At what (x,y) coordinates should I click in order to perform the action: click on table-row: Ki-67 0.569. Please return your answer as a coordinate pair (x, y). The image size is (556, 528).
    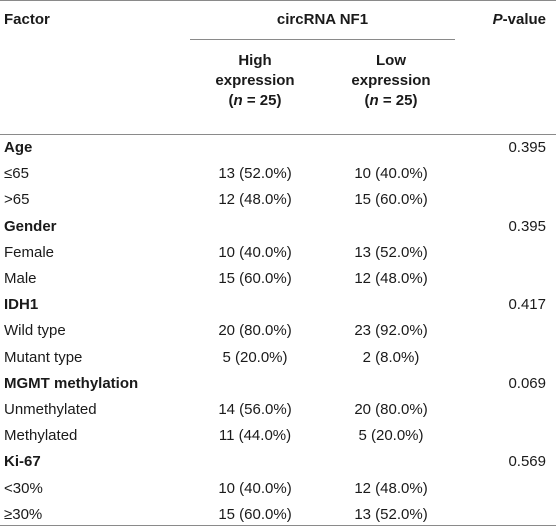
    Looking at the image, I should click on (278, 462).